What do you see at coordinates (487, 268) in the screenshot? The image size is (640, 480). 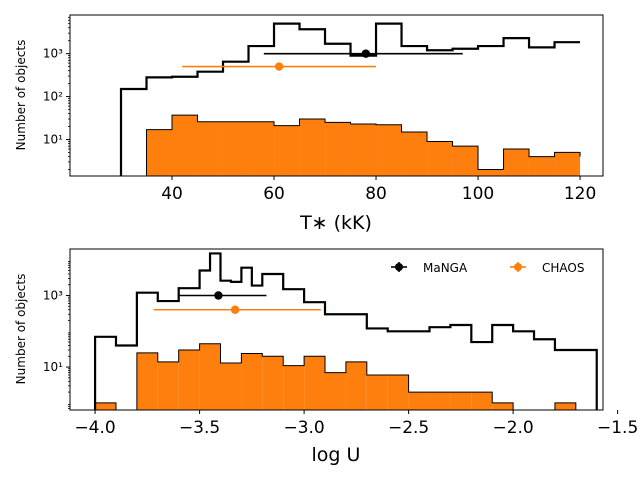 I see `legend: MaNGA CHAOS` at bounding box center [487, 268].